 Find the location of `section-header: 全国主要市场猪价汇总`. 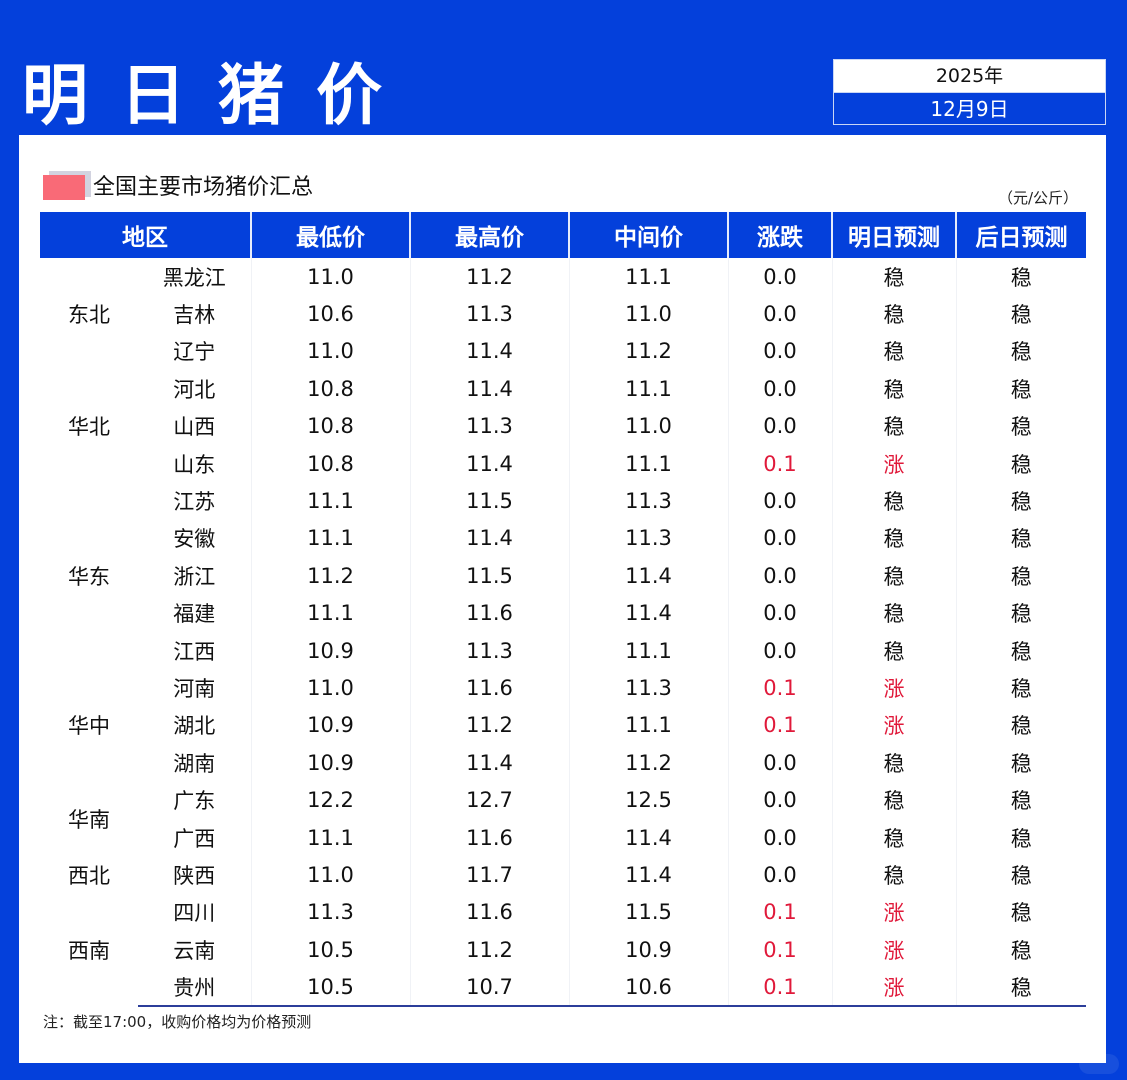

section-header: 全国主要市场猪价汇总 is located at coordinates (336, 205).